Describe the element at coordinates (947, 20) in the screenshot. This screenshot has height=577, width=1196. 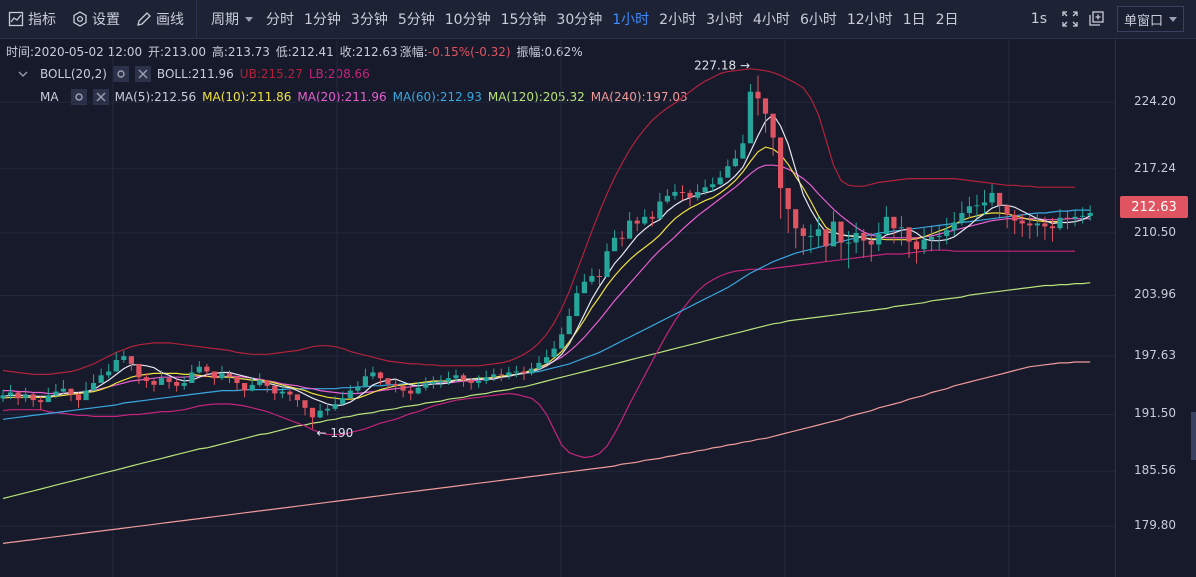
I see `period-tab: 2日` at that location.